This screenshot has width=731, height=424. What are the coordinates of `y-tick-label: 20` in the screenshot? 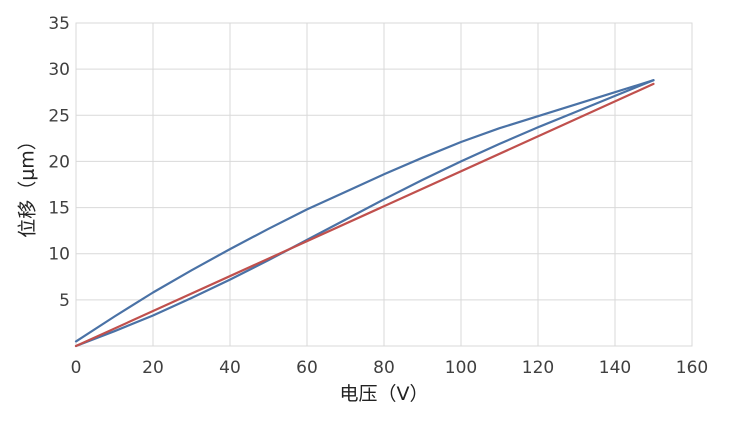 It's located at (59, 162).